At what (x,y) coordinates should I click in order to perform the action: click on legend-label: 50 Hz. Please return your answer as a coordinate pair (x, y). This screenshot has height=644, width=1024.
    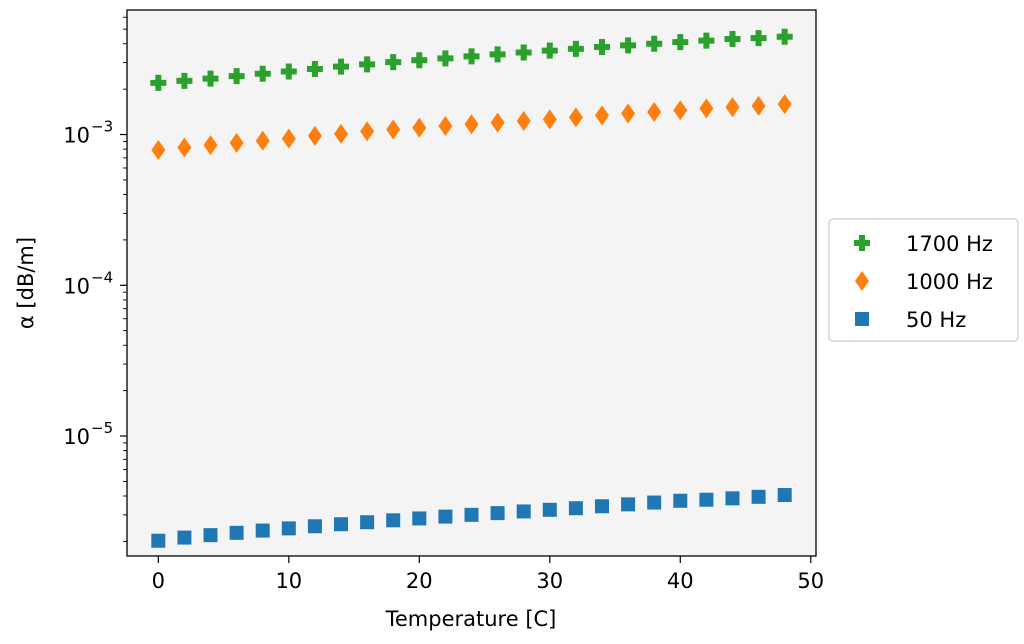
    Looking at the image, I should click on (936, 320).